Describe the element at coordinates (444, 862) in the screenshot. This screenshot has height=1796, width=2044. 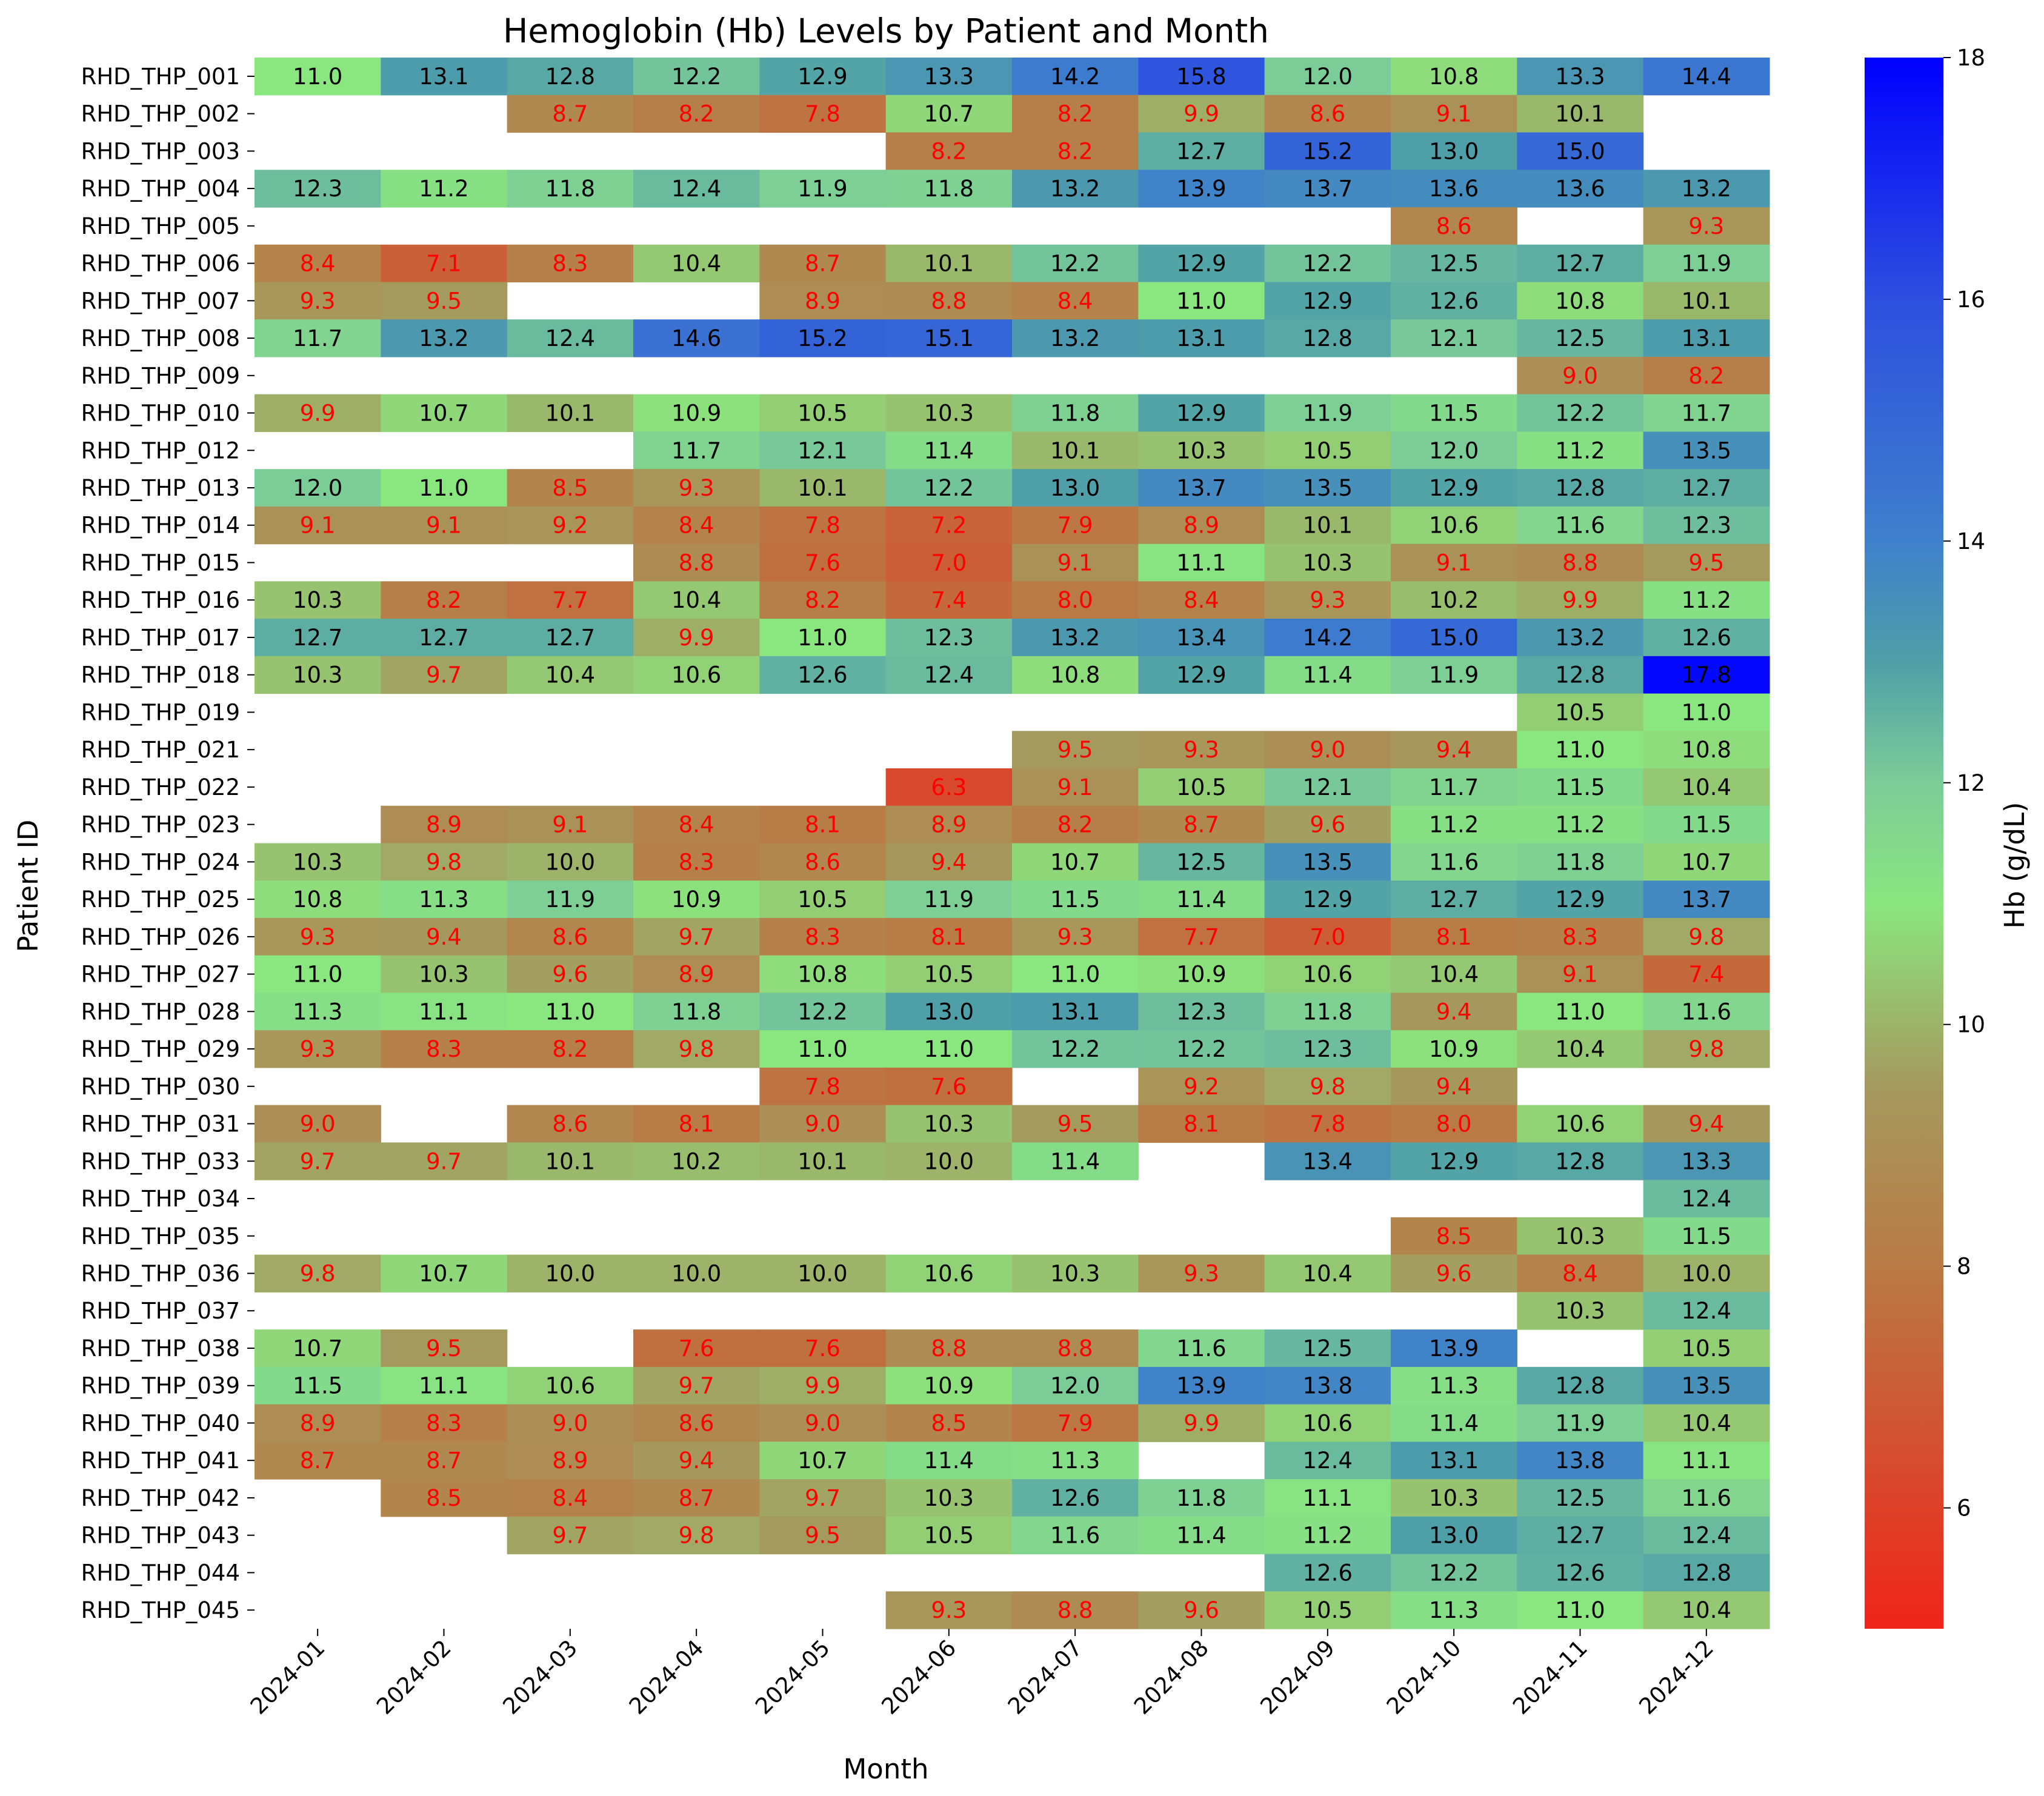
I see `cell-value-label: 9.8` at that location.